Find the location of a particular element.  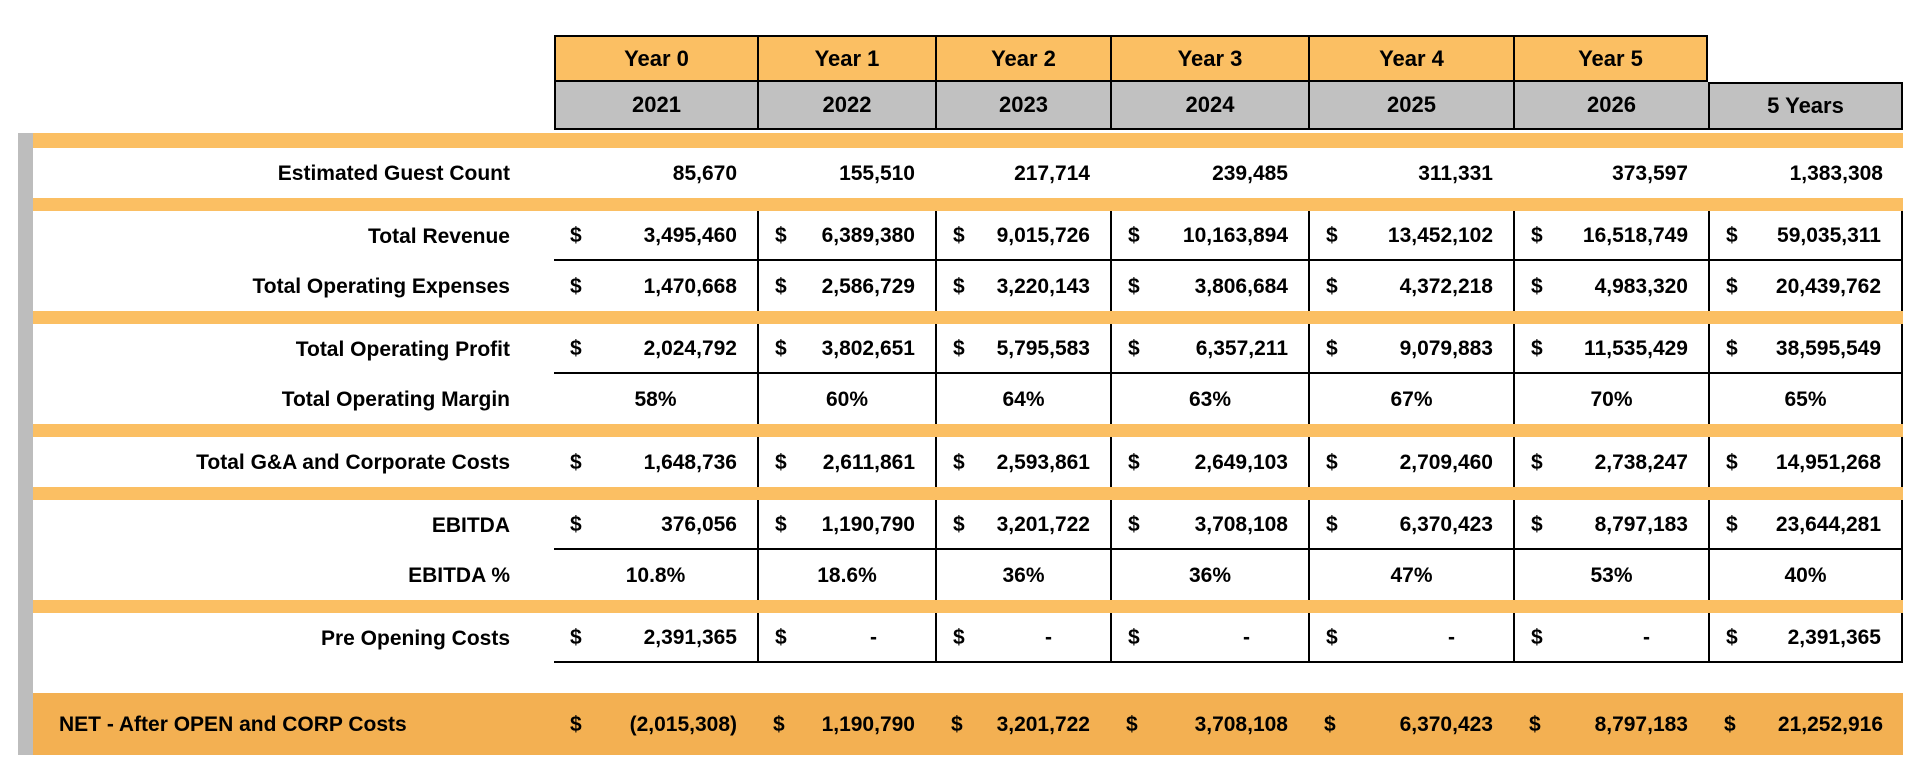

amount-value: 4,983,320 is located at coordinates (1641, 286).